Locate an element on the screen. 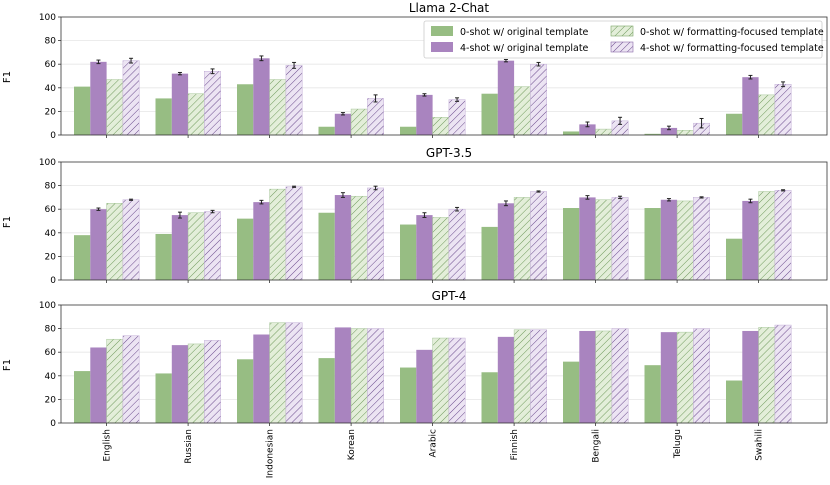 The image size is (830, 485). bar-zs-fmt-english is located at coordinates (115, 242).